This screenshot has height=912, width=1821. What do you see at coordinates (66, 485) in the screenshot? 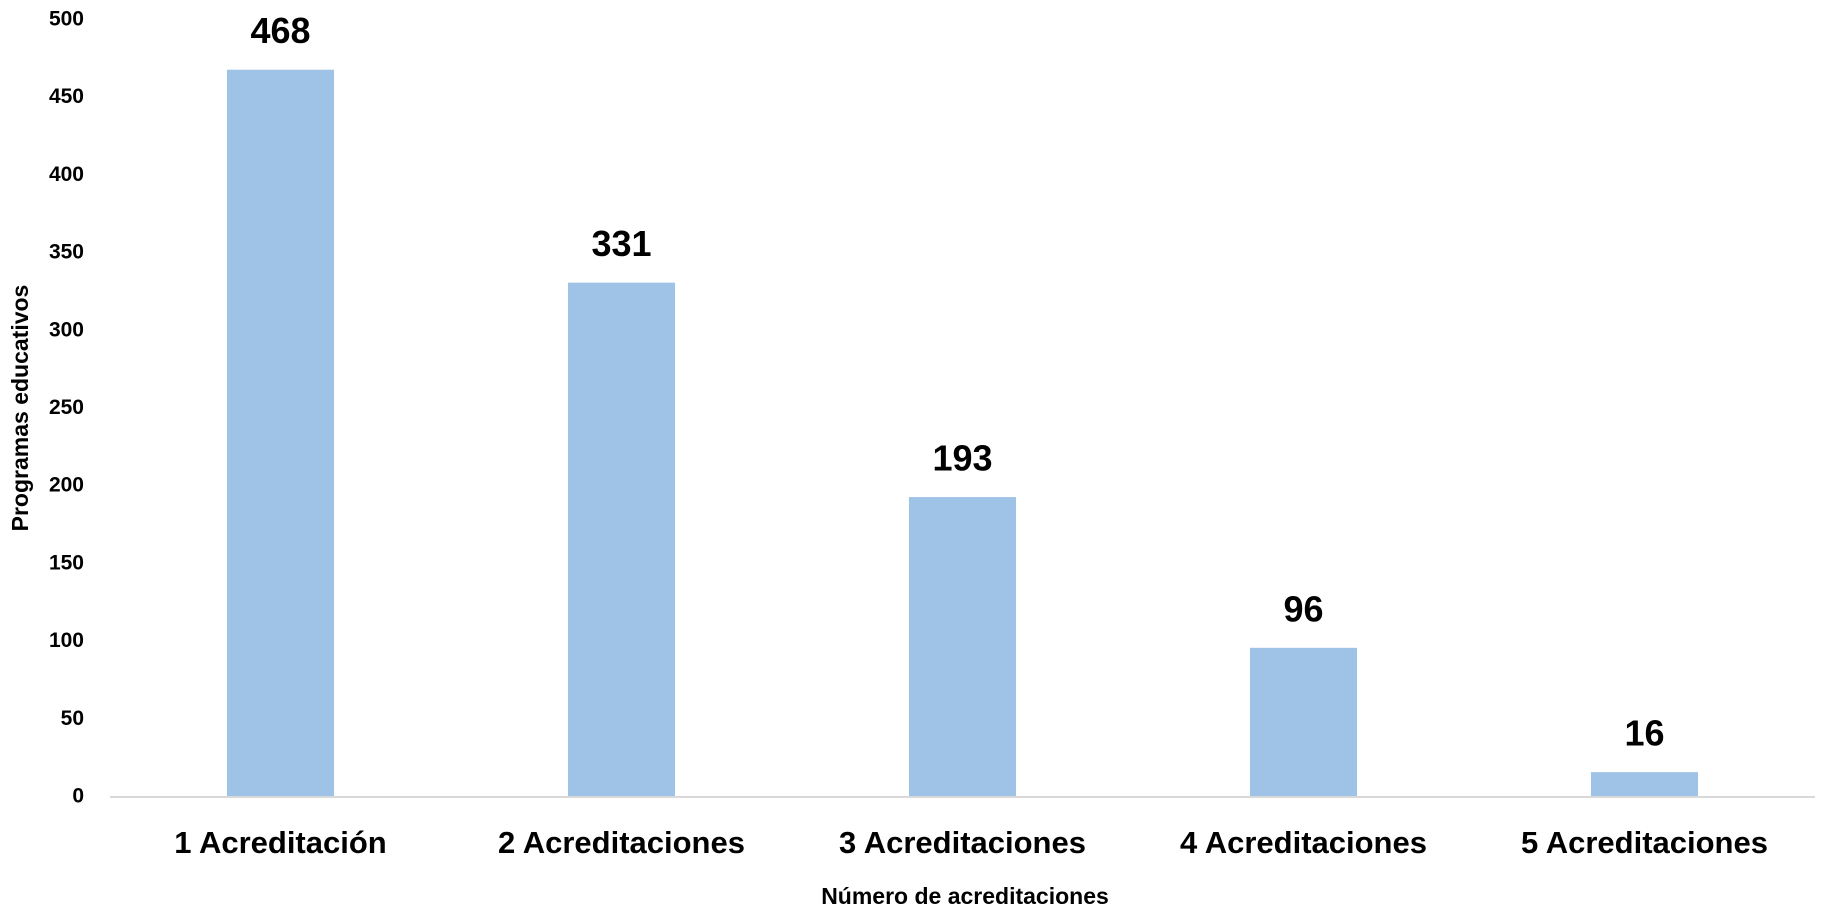
I see `y-tick-label: 200` at bounding box center [66, 485].